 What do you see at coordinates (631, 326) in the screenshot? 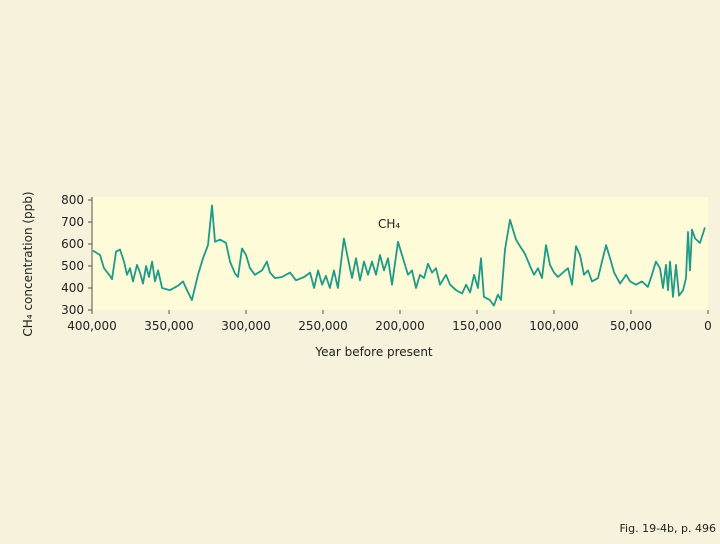
I see `x-tick-label: 50,000` at bounding box center [631, 326].